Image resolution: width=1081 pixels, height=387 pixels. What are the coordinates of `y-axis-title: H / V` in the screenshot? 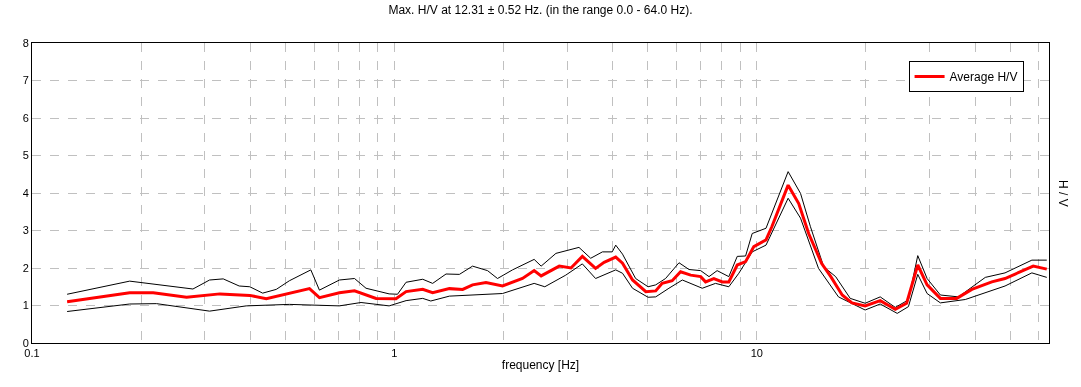 It's located at (1063, 193).